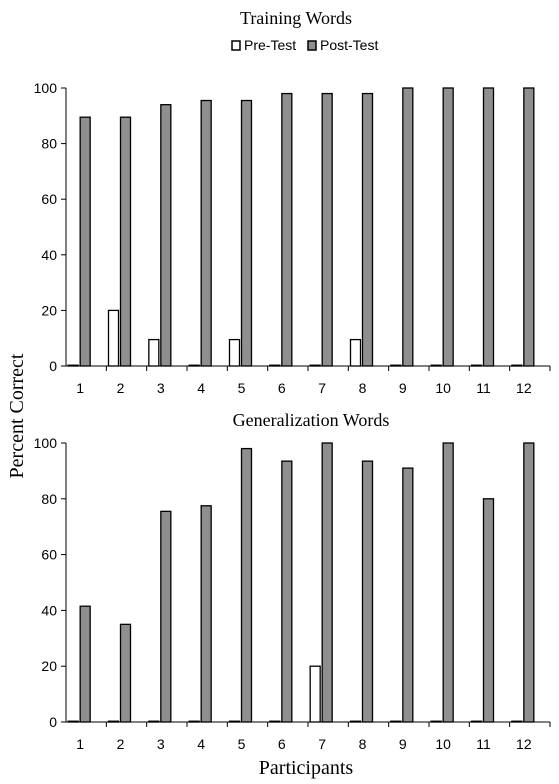  I want to click on legend-swatch-post-test, so click(312, 45).